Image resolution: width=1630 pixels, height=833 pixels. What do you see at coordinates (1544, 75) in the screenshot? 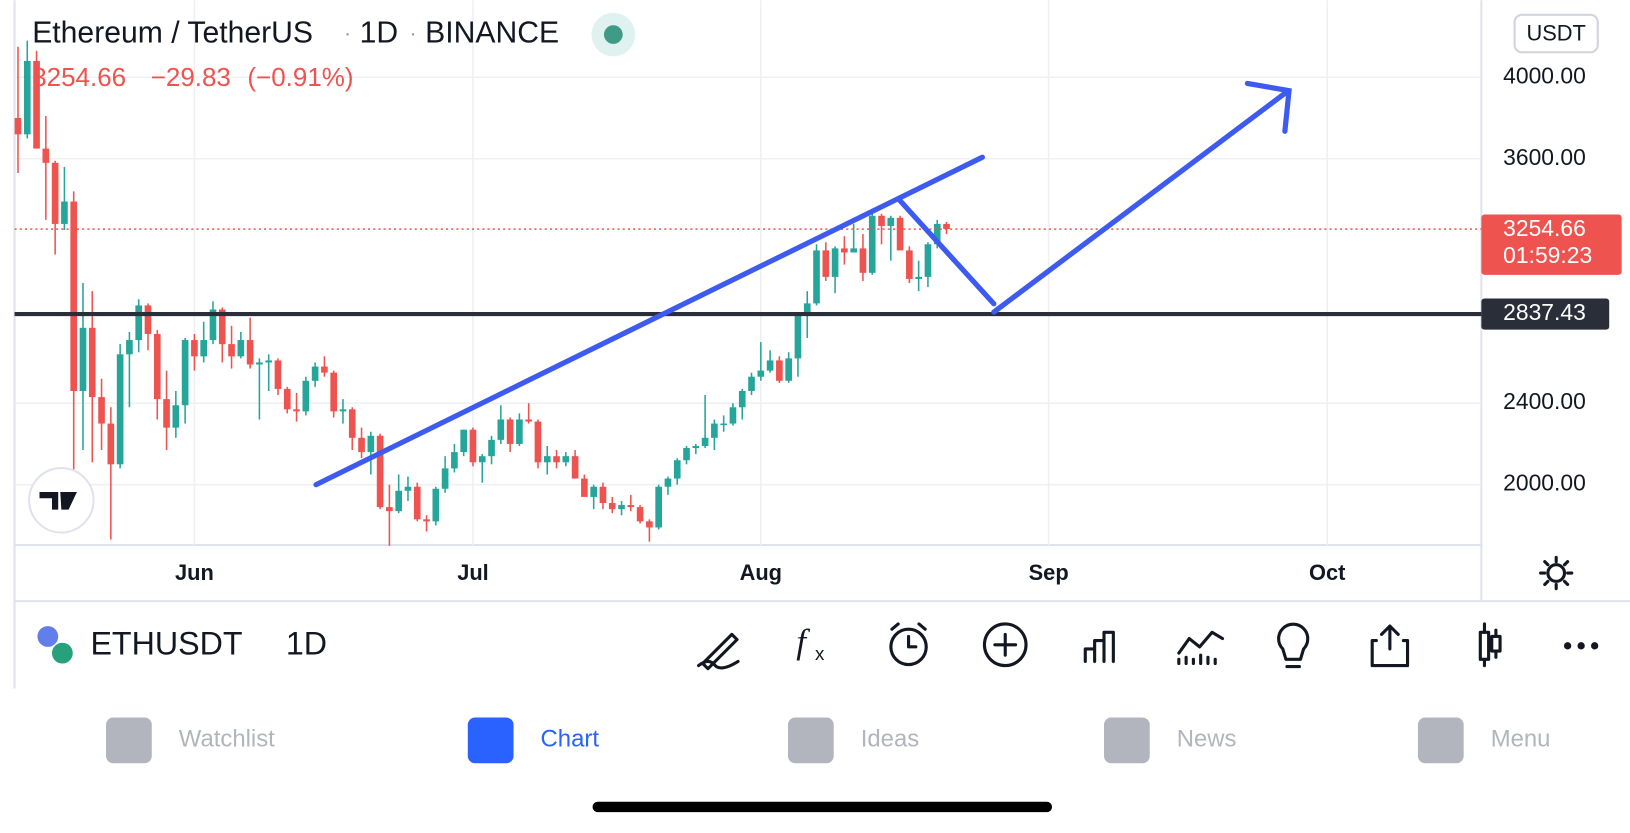
I see `y-tick-label: 4000.00` at bounding box center [1544, 75].